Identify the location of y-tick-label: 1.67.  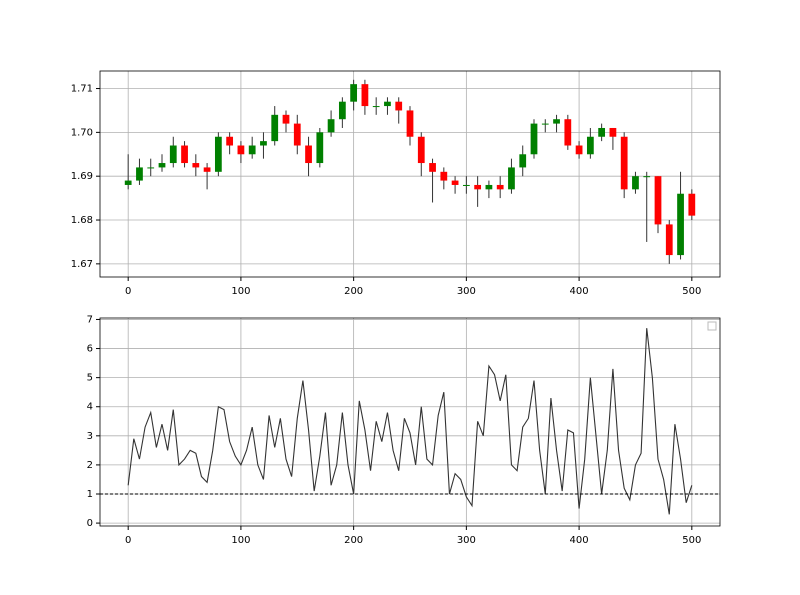
(82, 264).